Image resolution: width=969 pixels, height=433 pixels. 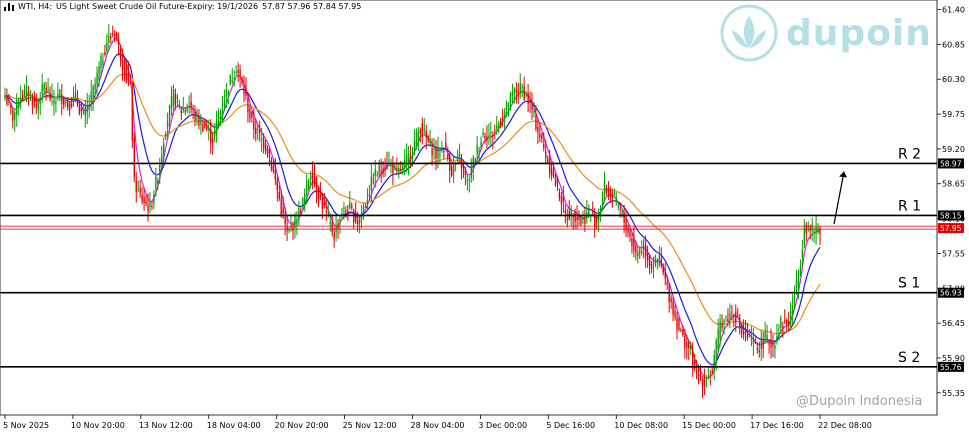 I want to click on current-price-tag, so click(x=951, y=228).